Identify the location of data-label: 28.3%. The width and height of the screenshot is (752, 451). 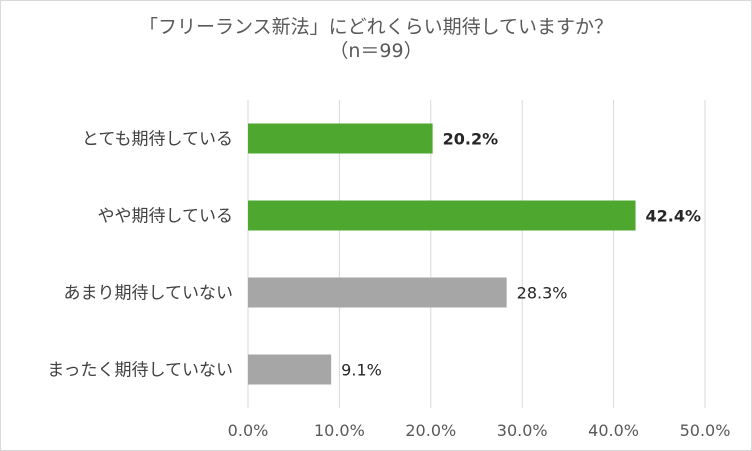
(542, 293).